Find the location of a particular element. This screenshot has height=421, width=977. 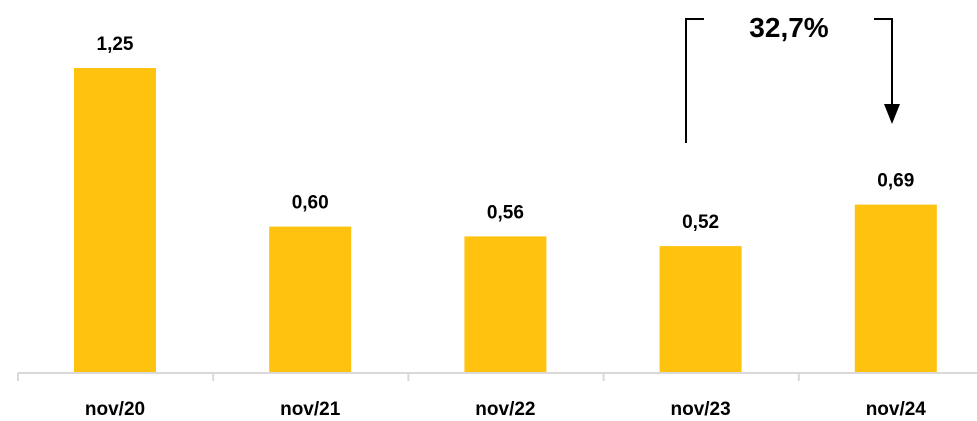

x-tick-label: nov/21 is located at coordinates (310, 409).